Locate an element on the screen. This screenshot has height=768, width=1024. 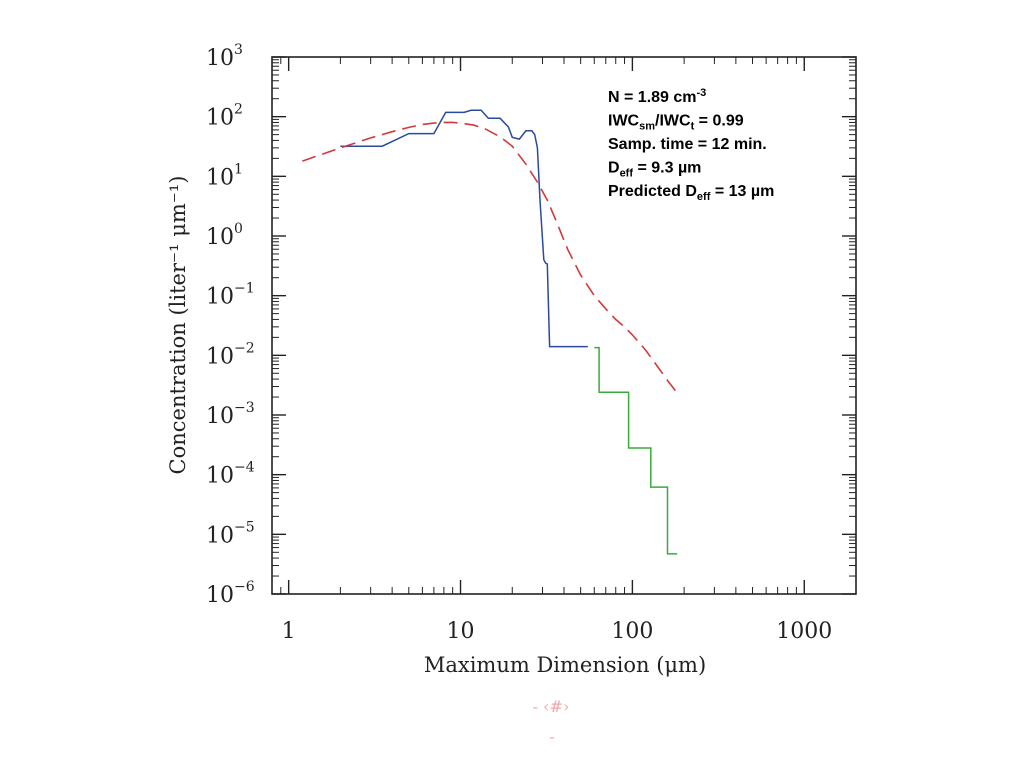
y-tick-label: 10⁻⁴ is located at coordinates (230, 474).